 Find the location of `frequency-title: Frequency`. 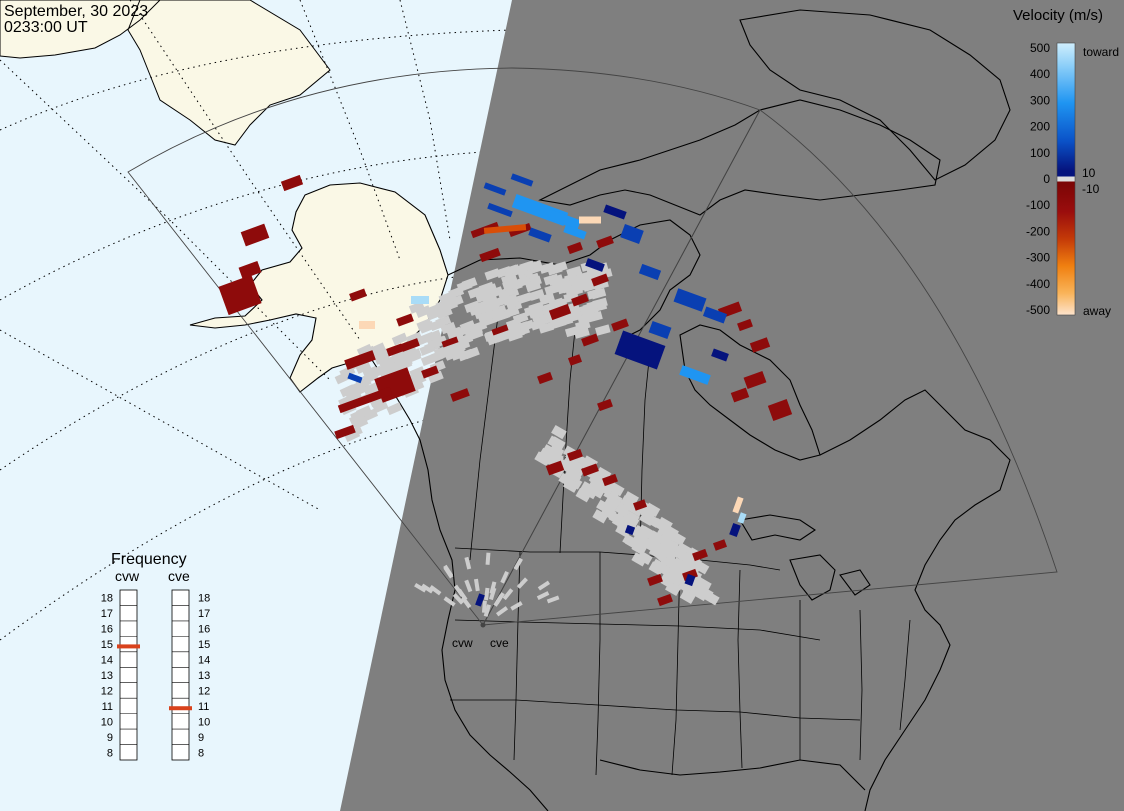

frequency-title: Frequency is located at coordinates (149, 559).